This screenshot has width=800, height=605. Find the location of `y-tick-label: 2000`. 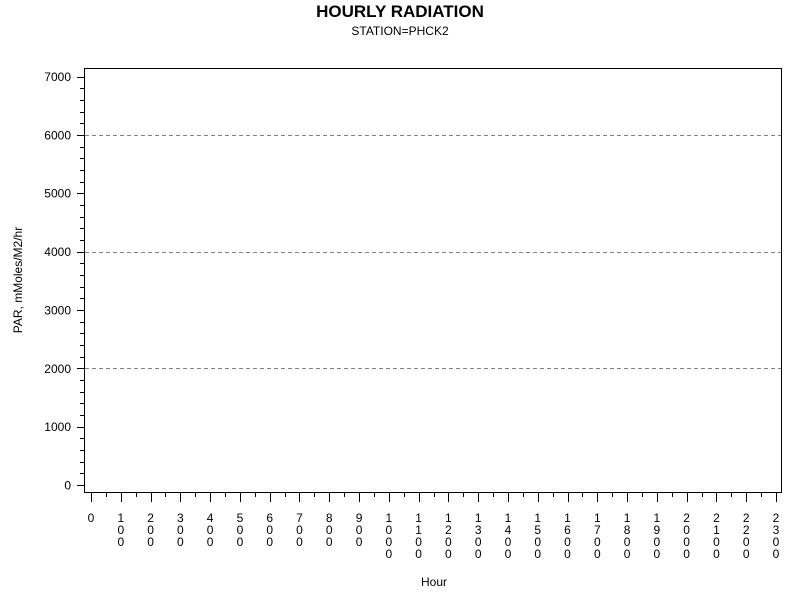

y-tick-label: 2000 is located at coordinates (57, 369).